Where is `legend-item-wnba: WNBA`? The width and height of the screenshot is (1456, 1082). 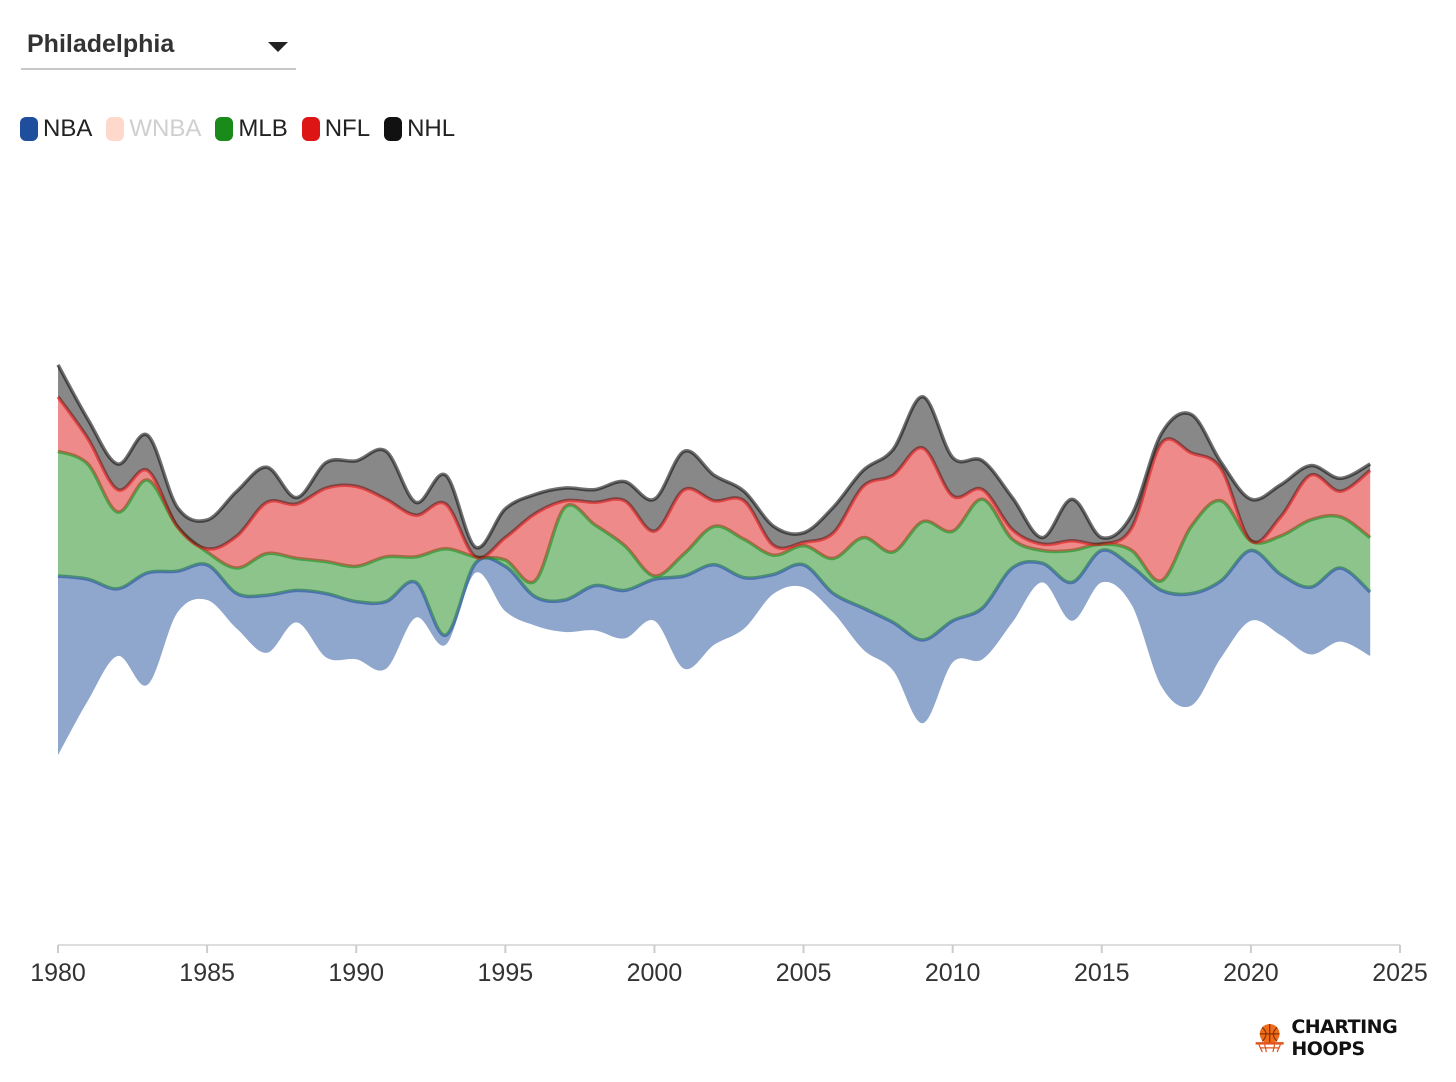
legend-item-wnba: WNBA is located at coordinates (153, 129).